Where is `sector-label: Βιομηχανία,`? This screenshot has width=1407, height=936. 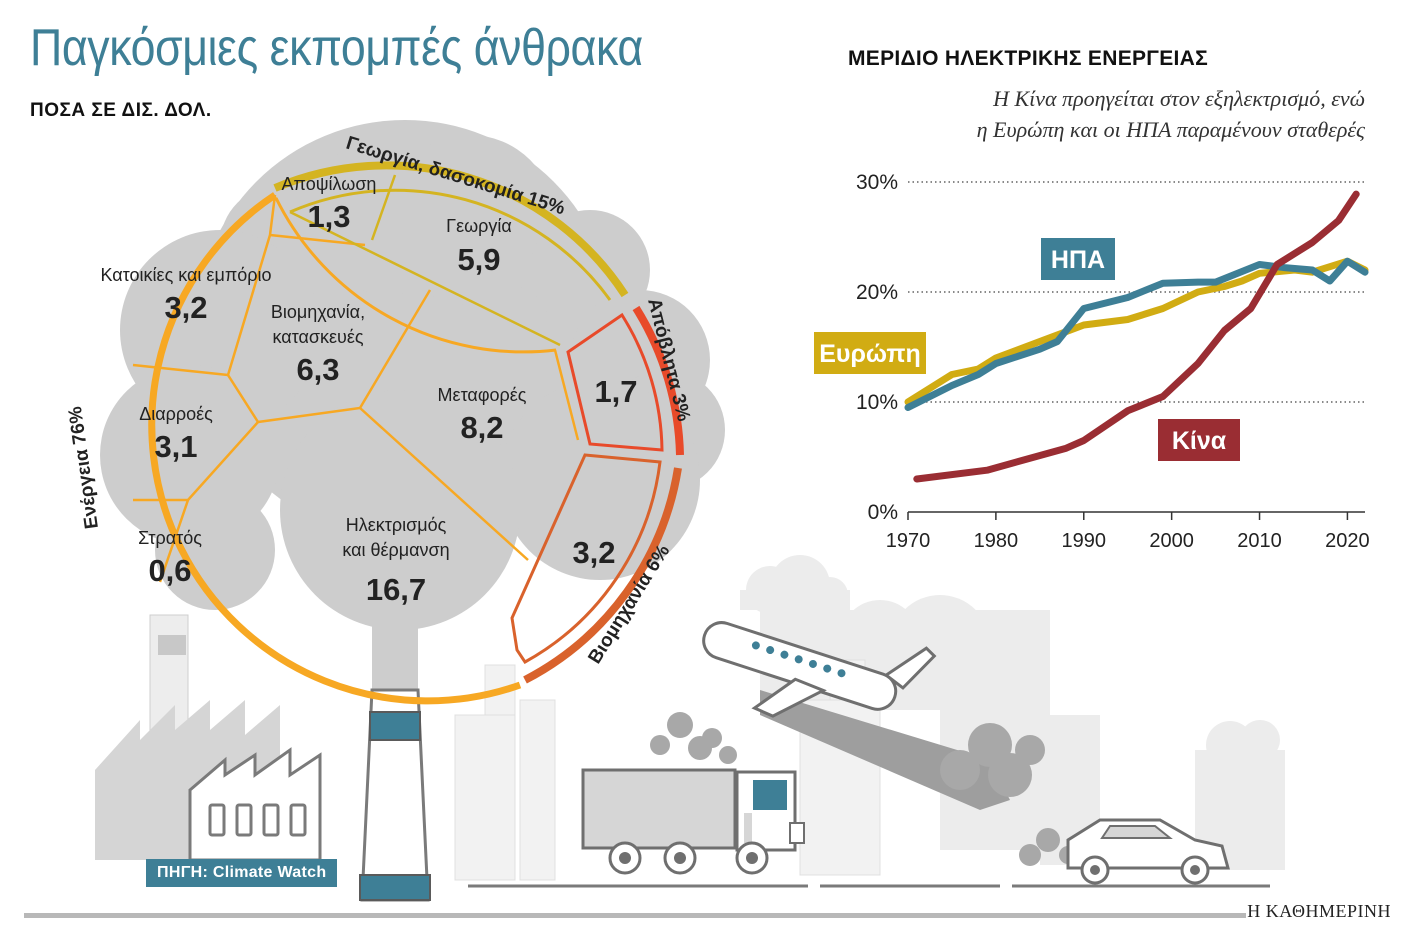
sector-label: Βιομηχανία, is located at coordinates (318, 312).